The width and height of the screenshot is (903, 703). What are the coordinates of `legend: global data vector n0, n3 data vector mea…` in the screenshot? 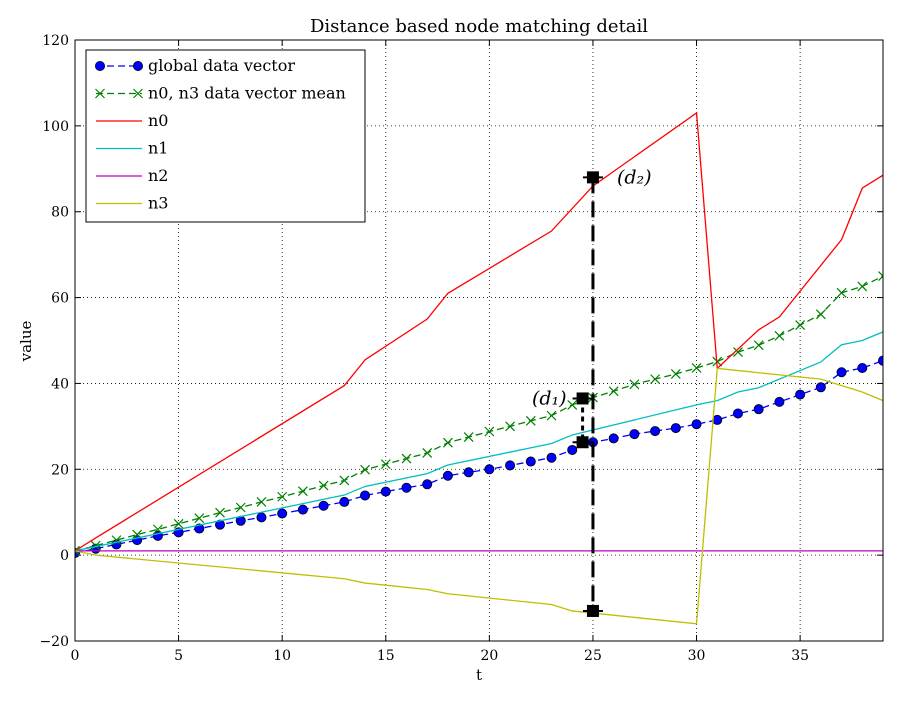 It's located at (225, 136).